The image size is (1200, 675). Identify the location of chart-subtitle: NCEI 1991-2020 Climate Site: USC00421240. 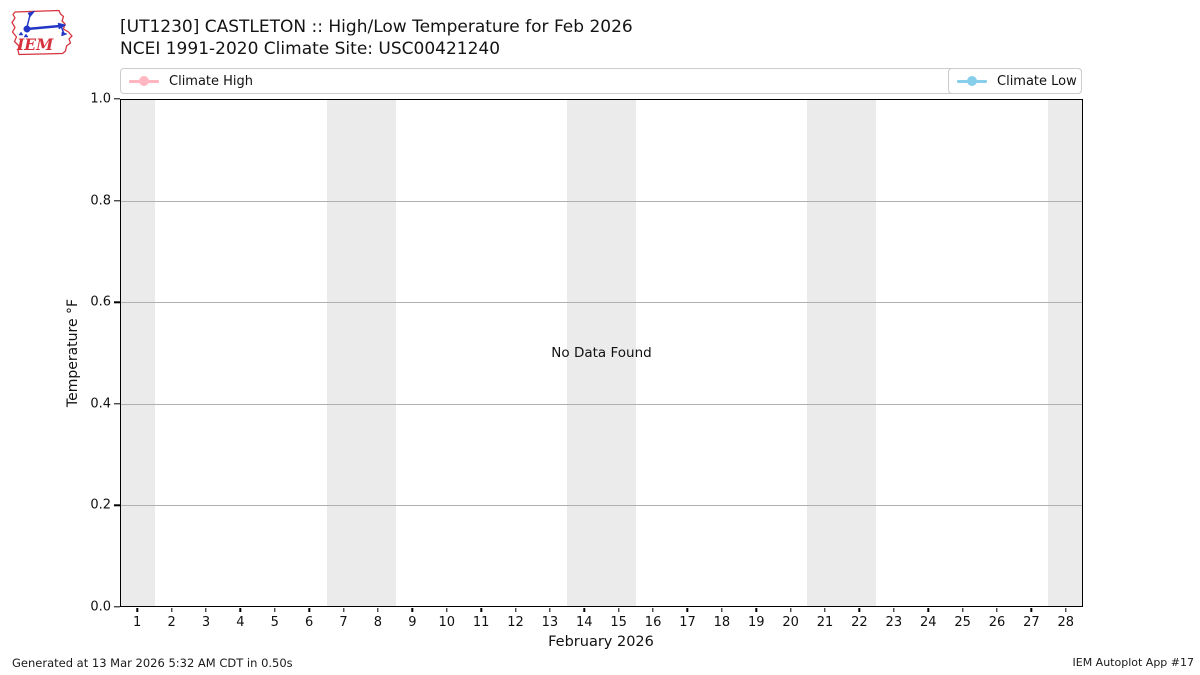
(310, 49).